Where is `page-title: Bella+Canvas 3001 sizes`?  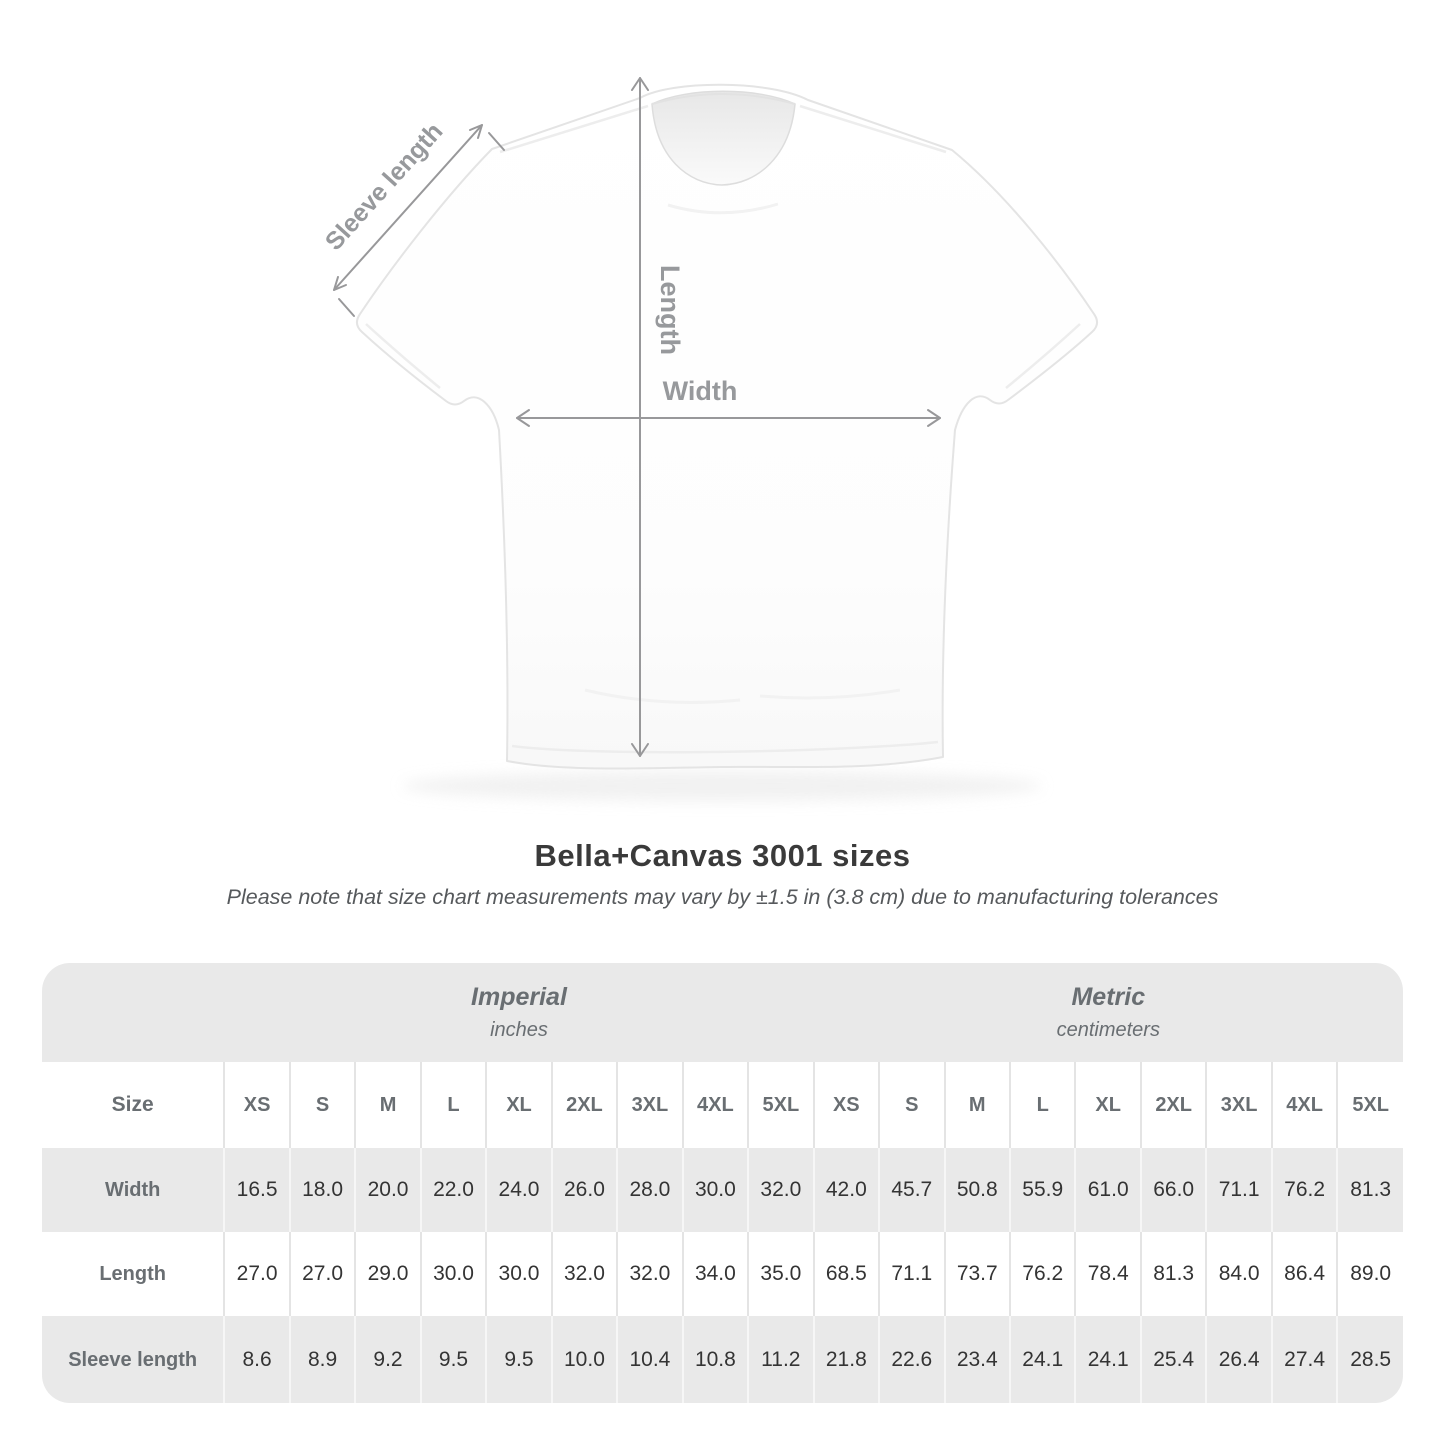 page-title: Bella+Canvas 3001 sizes is located at coordinates (722, 855).